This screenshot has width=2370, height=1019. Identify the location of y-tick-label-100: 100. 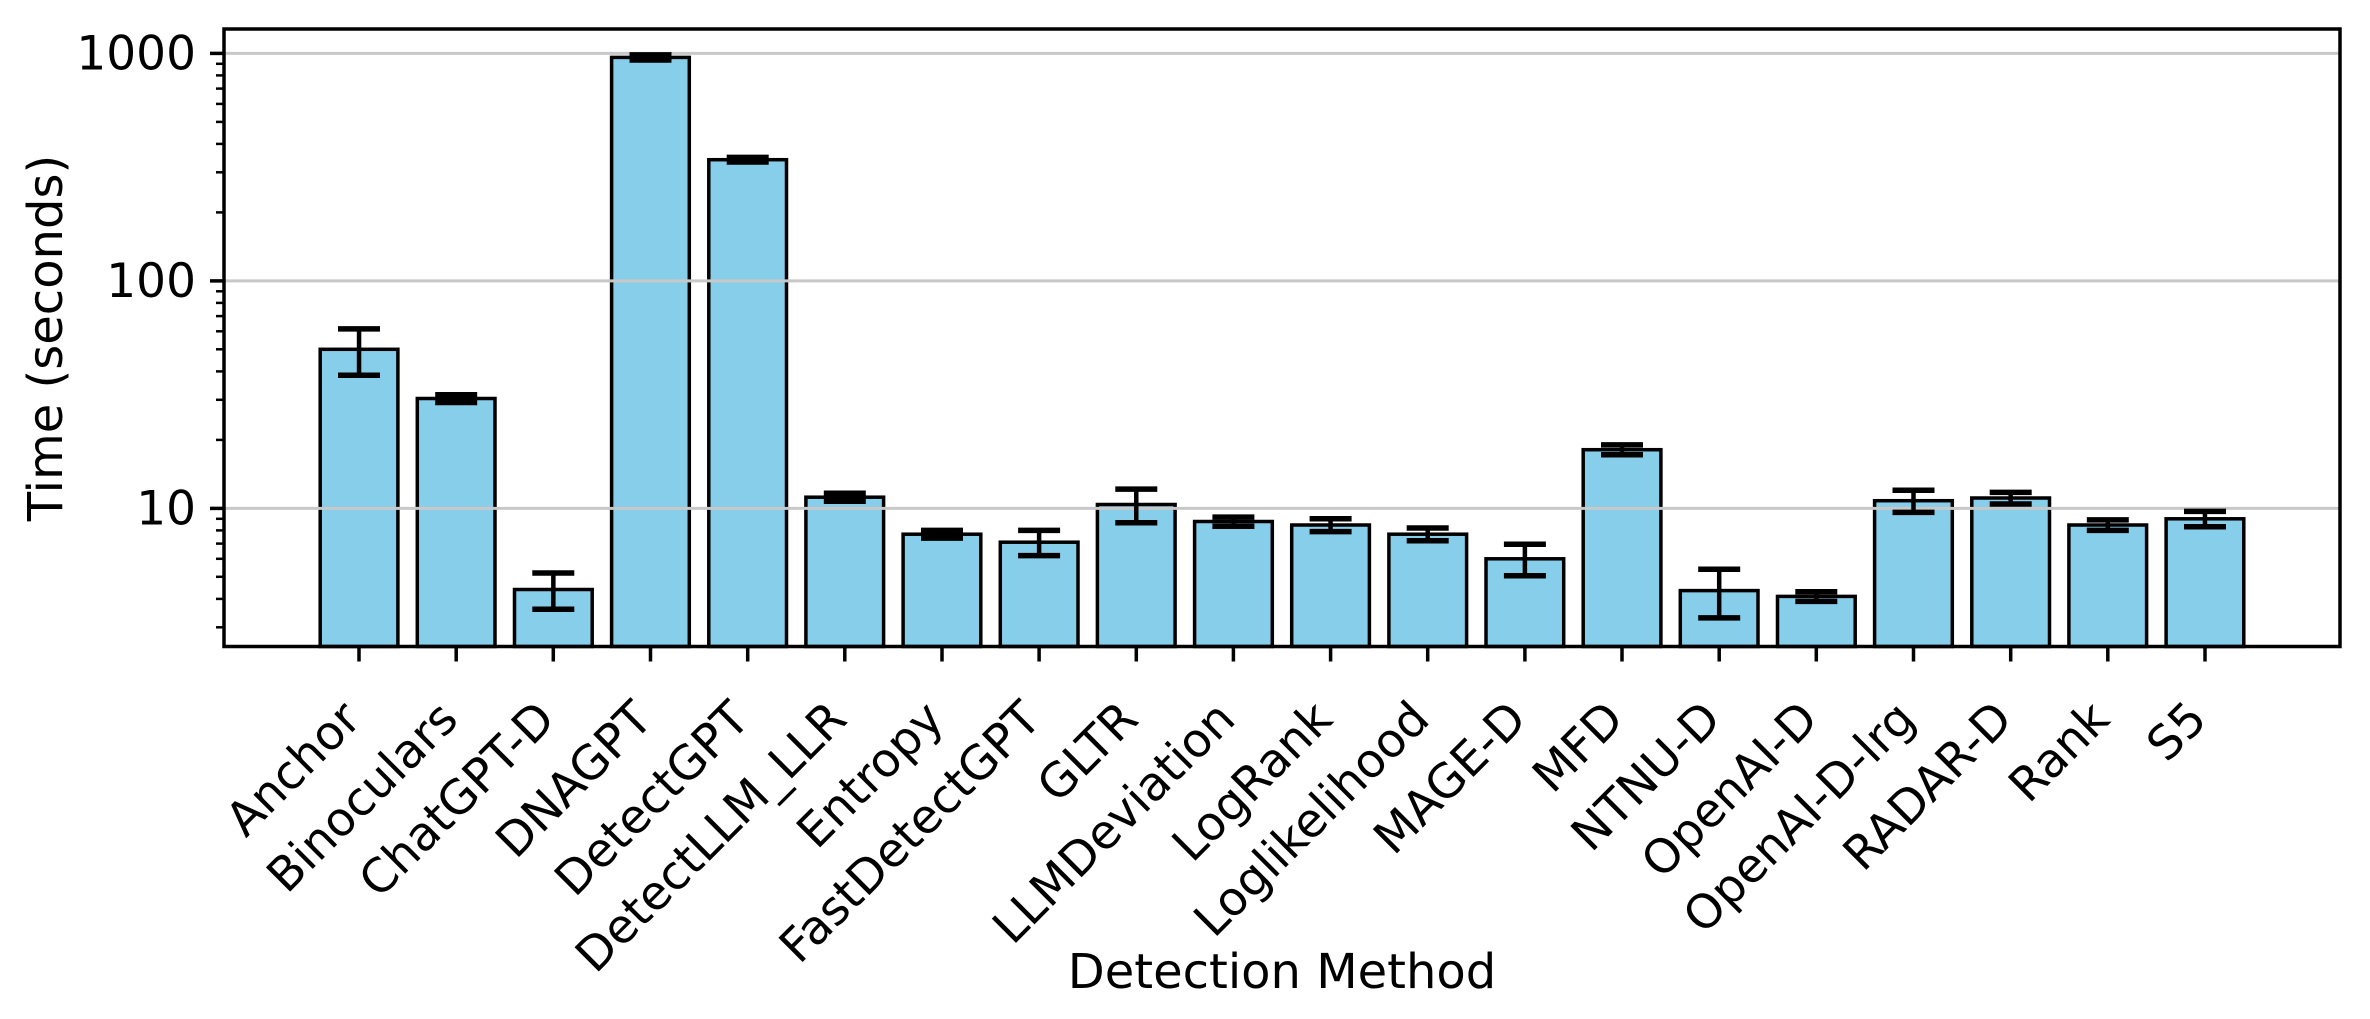
(151, 281).